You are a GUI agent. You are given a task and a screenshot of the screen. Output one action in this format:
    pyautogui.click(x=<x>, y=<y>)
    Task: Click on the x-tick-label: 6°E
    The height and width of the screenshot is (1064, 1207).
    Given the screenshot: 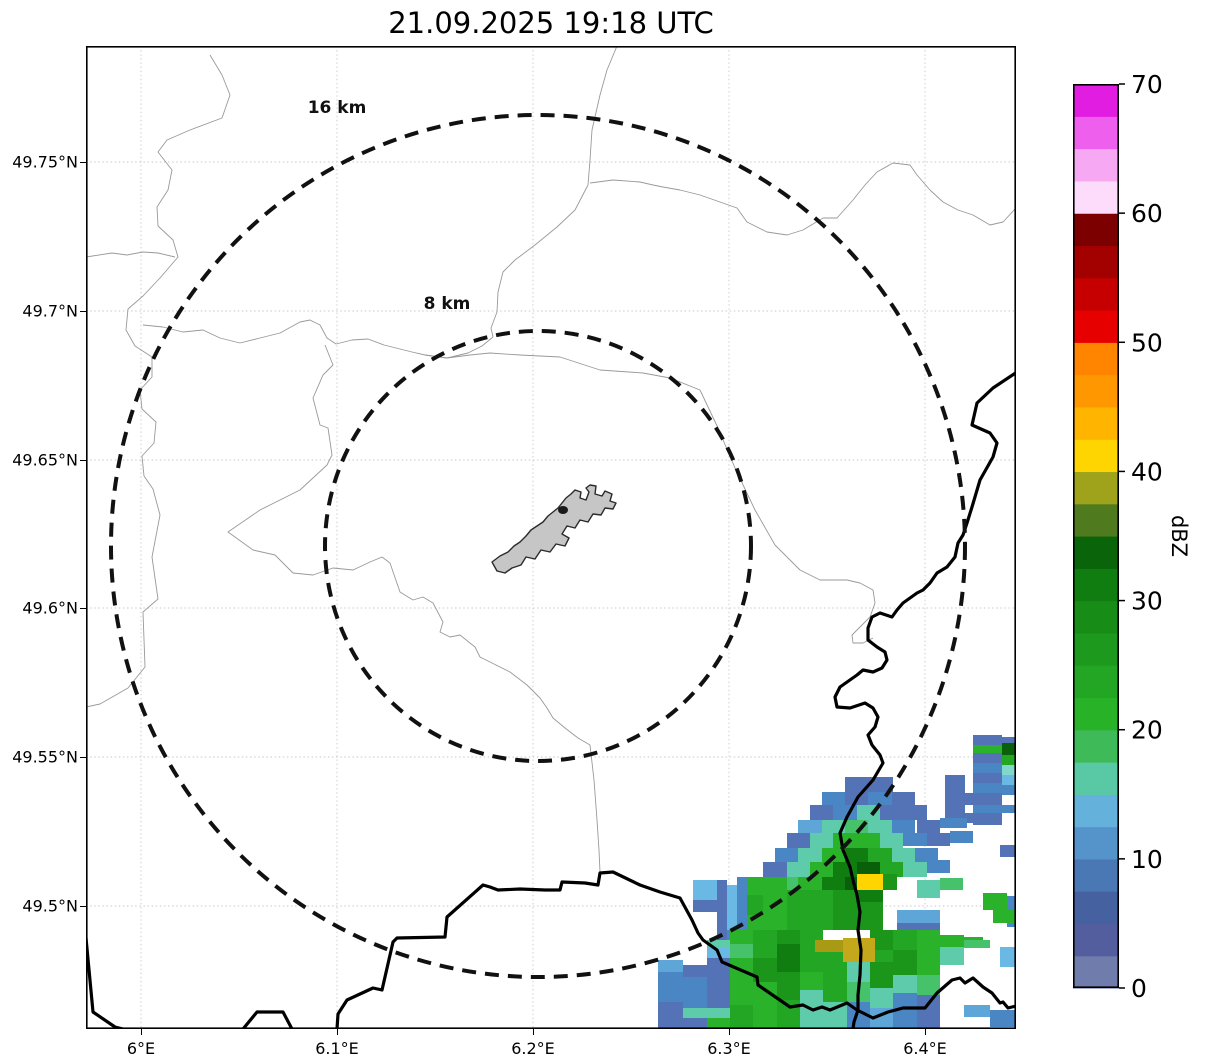 What is the action you would take?
    pyautogui.click(x=141, y=1048)
    